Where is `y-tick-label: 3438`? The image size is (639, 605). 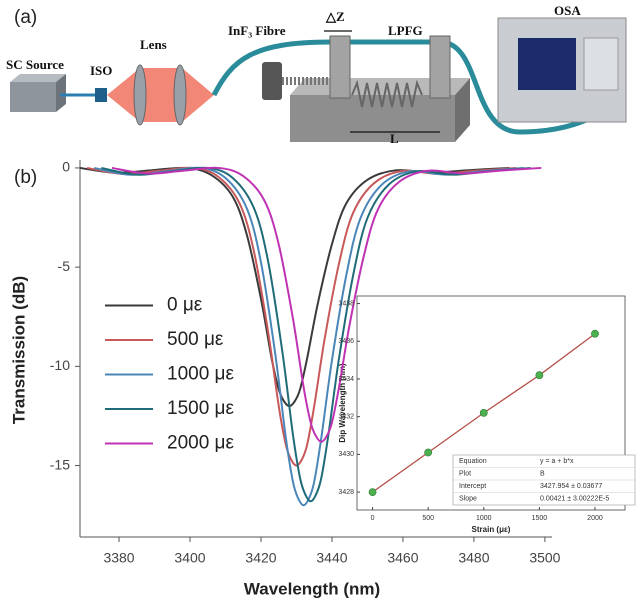 y-tick-label: 3438 is located at coordinates (346, 303).